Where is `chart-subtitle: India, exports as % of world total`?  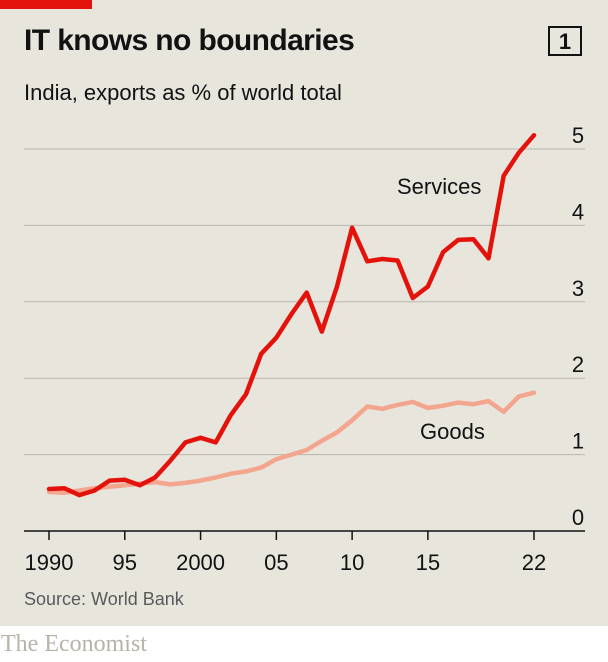
chart-subtitle: India, exports as % of world total is located at coordinates (183, 92).